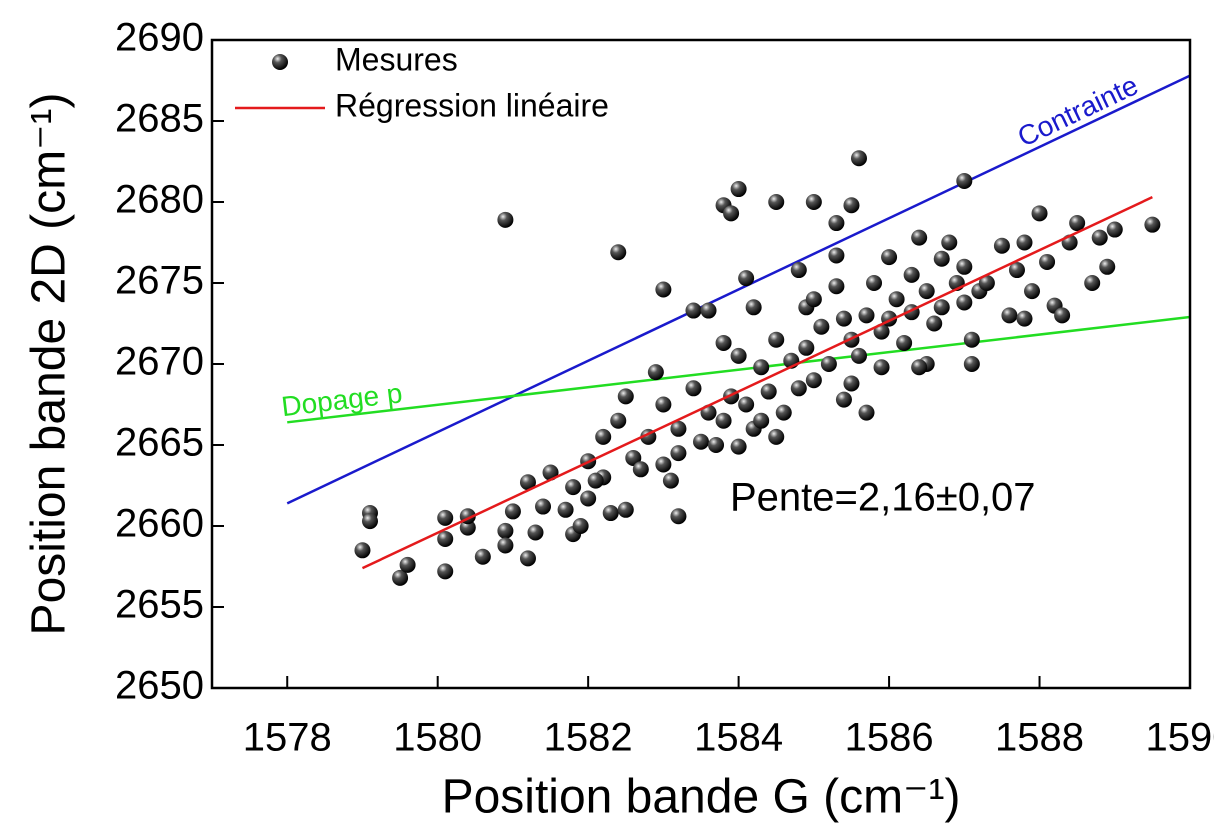 Image resolution: width=1214 pixels, height=834 pixels. Describe the element at coordinates (1039, 738) in the screenshot. I see `x-tick-label: 1588` at that location.